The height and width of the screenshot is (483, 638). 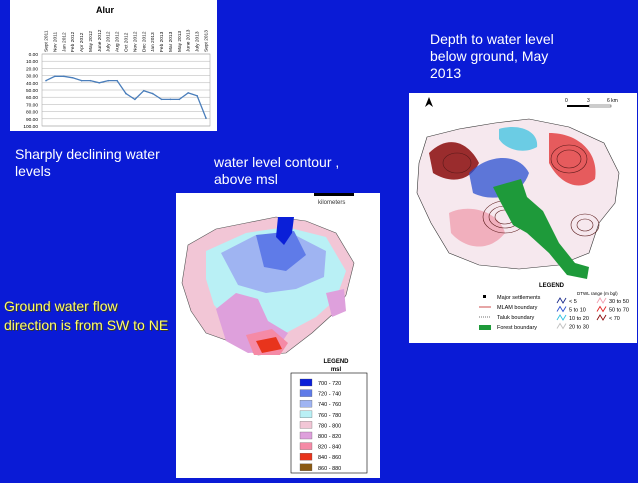 What do you see at coordinates (118, 41) in the screenshot?
I see `x-tick-label: Aug 2012` at bounding box center [118, 41].